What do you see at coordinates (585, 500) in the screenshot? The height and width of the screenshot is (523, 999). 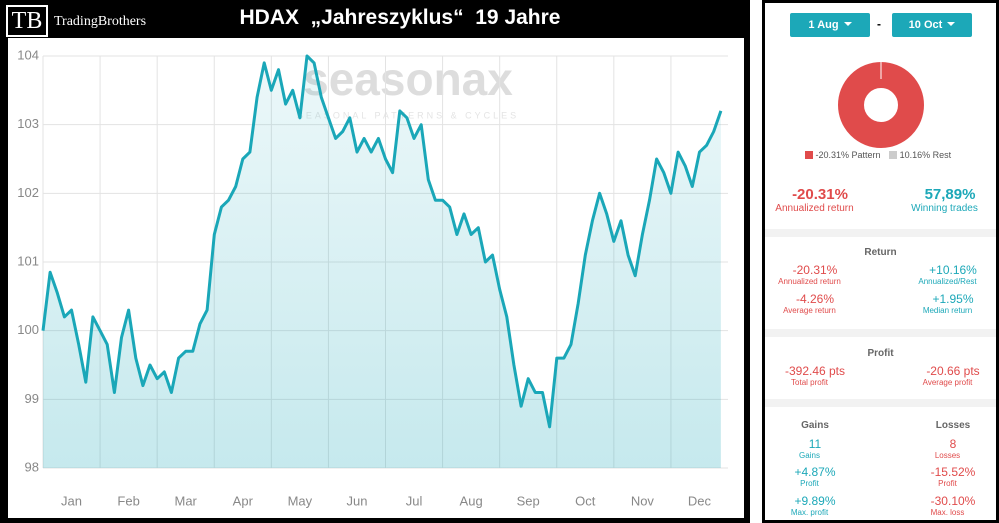 I see `x-tick-label: Oct` at bounding box center [585, 500].